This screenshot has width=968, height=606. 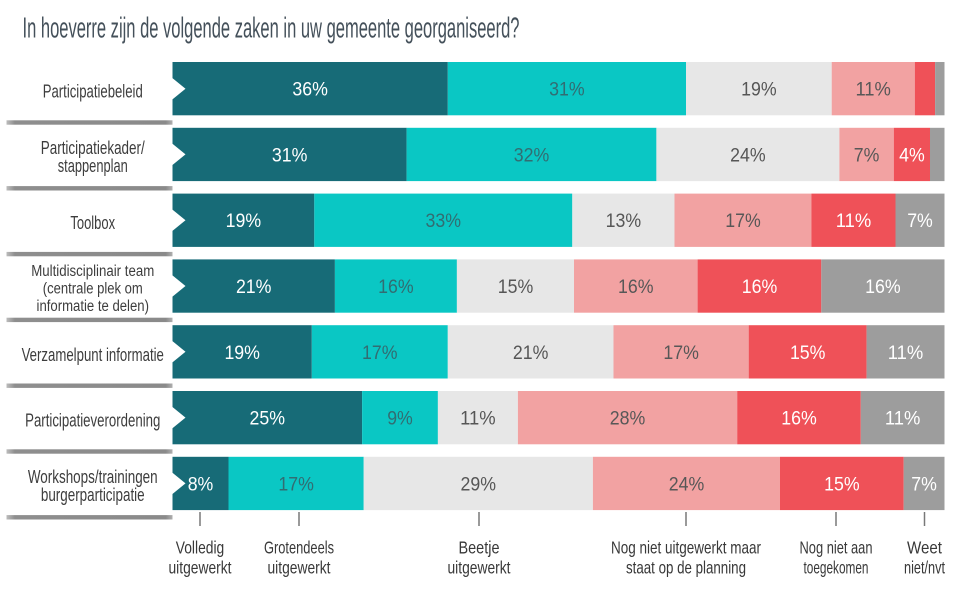 I want to click on svg-text: informatie te delen), so click(x=93, y=306).